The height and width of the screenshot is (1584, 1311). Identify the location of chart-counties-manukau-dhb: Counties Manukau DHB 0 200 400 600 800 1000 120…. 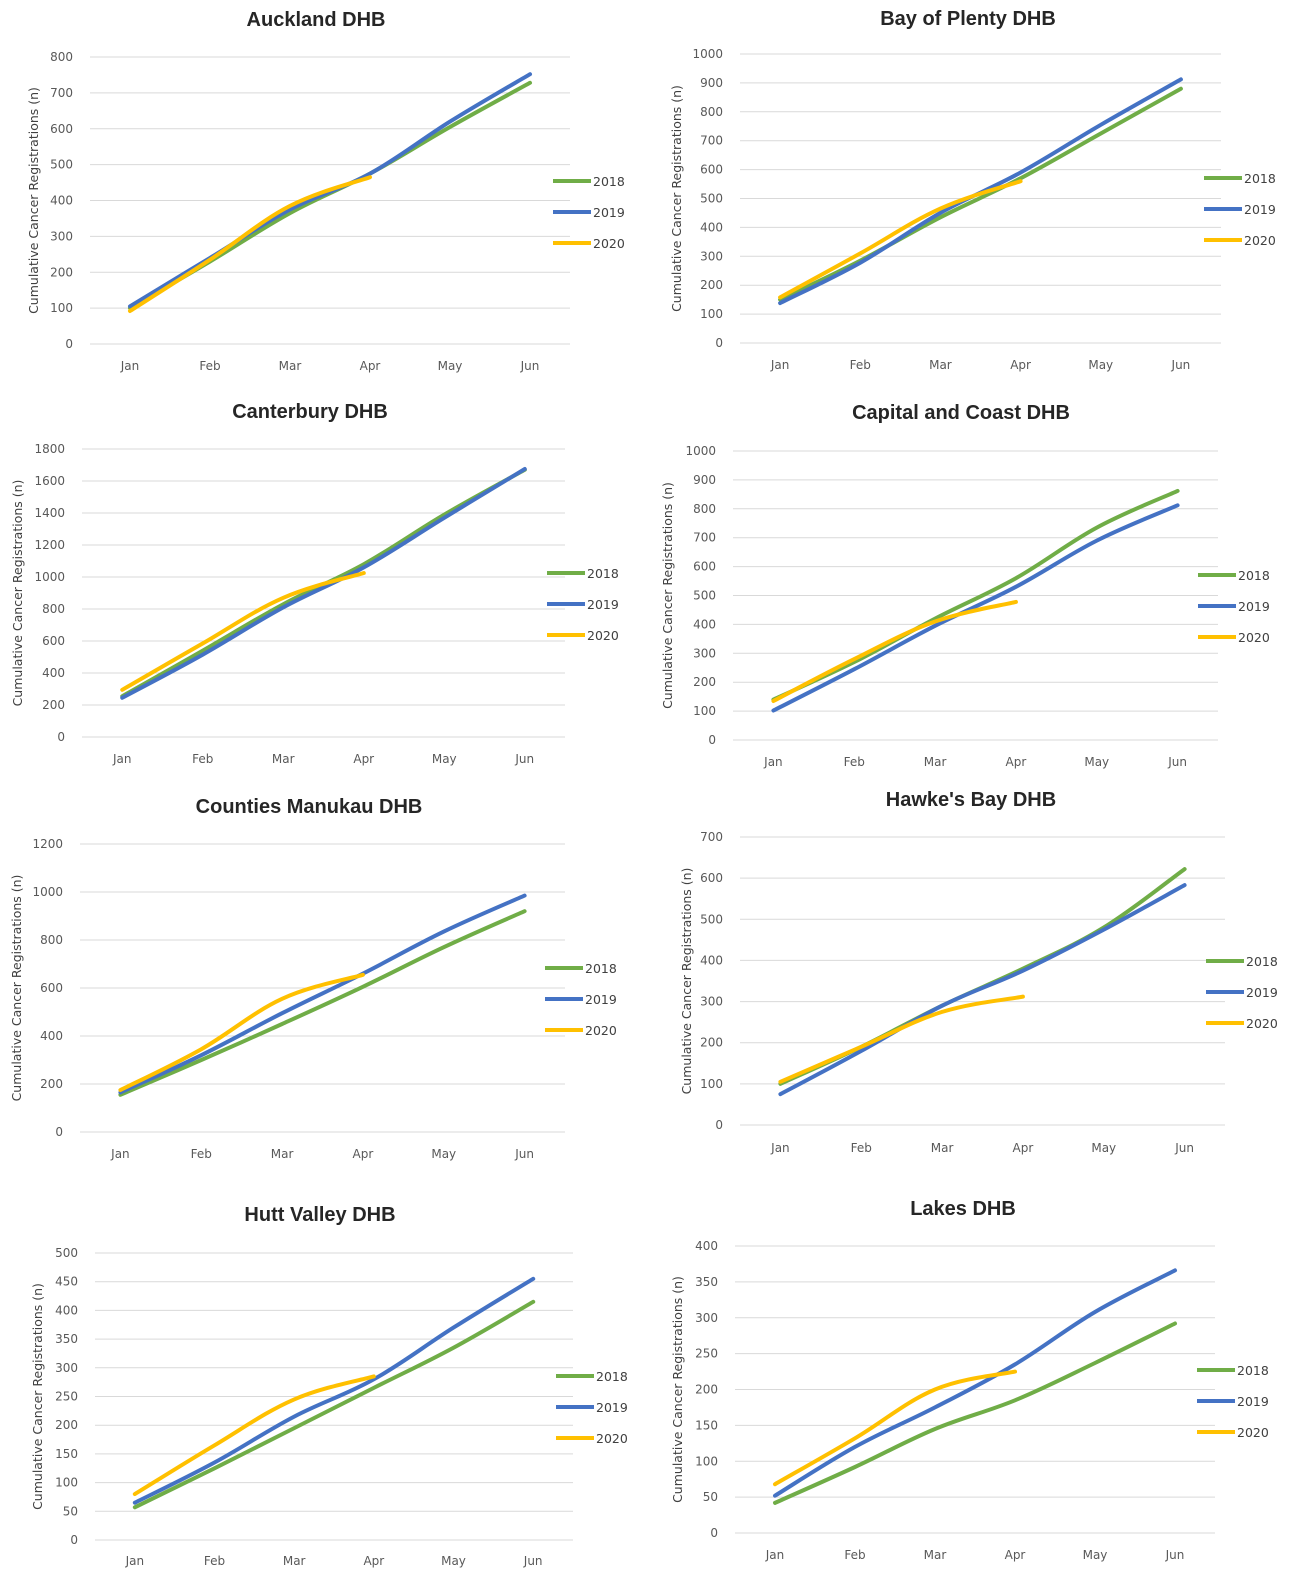
(325, 983).